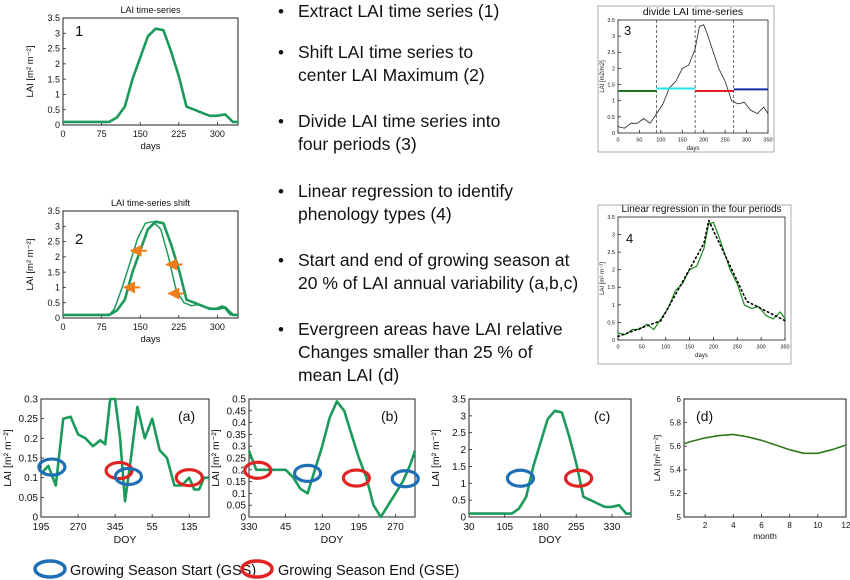  Describe the element at coordinates (150, 10) in the screenshot. I see `chart-title: LAI time-series` at that location.